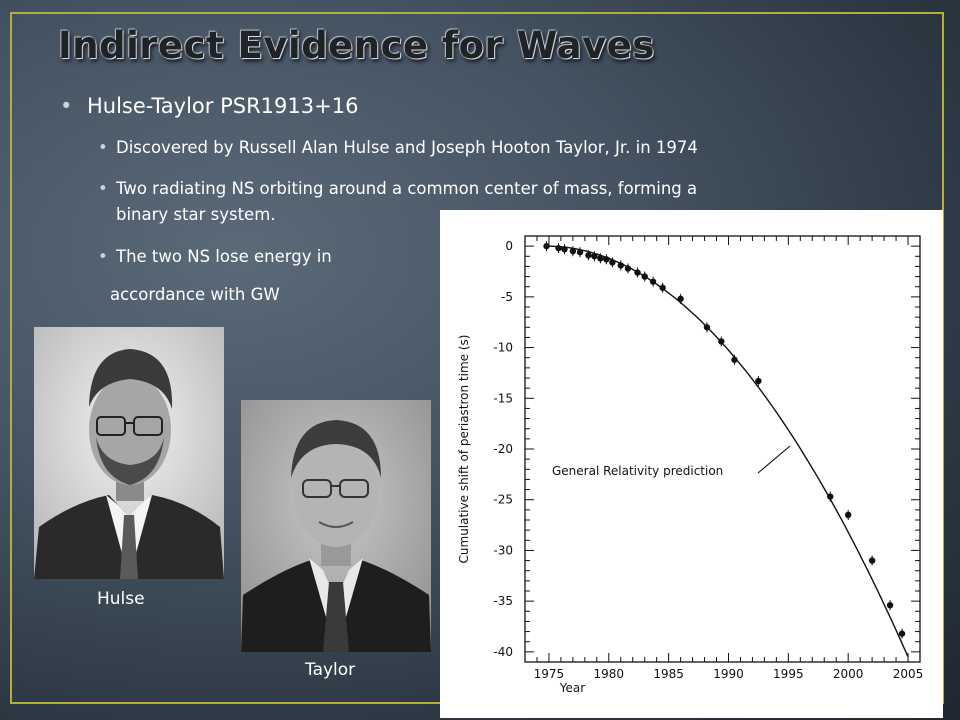 This screenshot has height=720, width=960. Describe the element at coordinates (549, 674) in the screenshot. I see `x-tick-label: 1975` at that location.